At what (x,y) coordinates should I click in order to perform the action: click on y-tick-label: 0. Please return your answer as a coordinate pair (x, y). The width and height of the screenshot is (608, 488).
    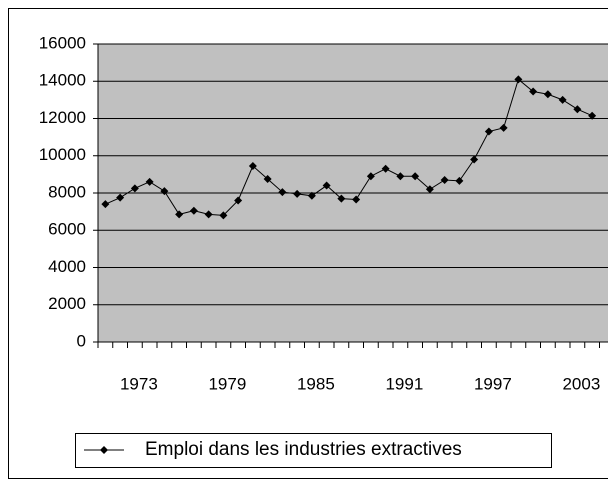
    Looking at the image, I should click on (81, 340).